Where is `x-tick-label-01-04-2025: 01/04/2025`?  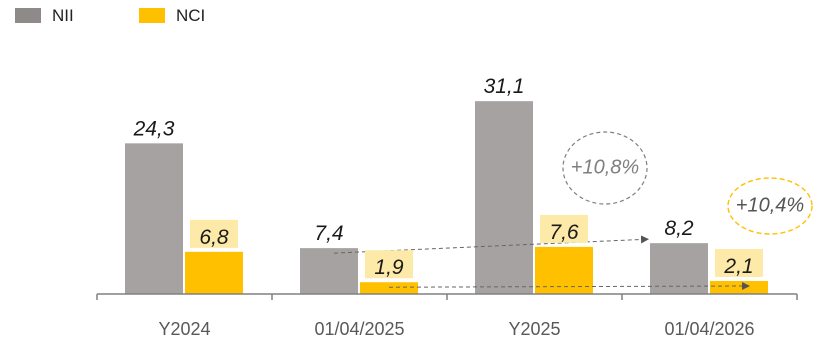 x-tick-label-01-04-2025: 01/04/2025 is located at coordinates (359, 329).